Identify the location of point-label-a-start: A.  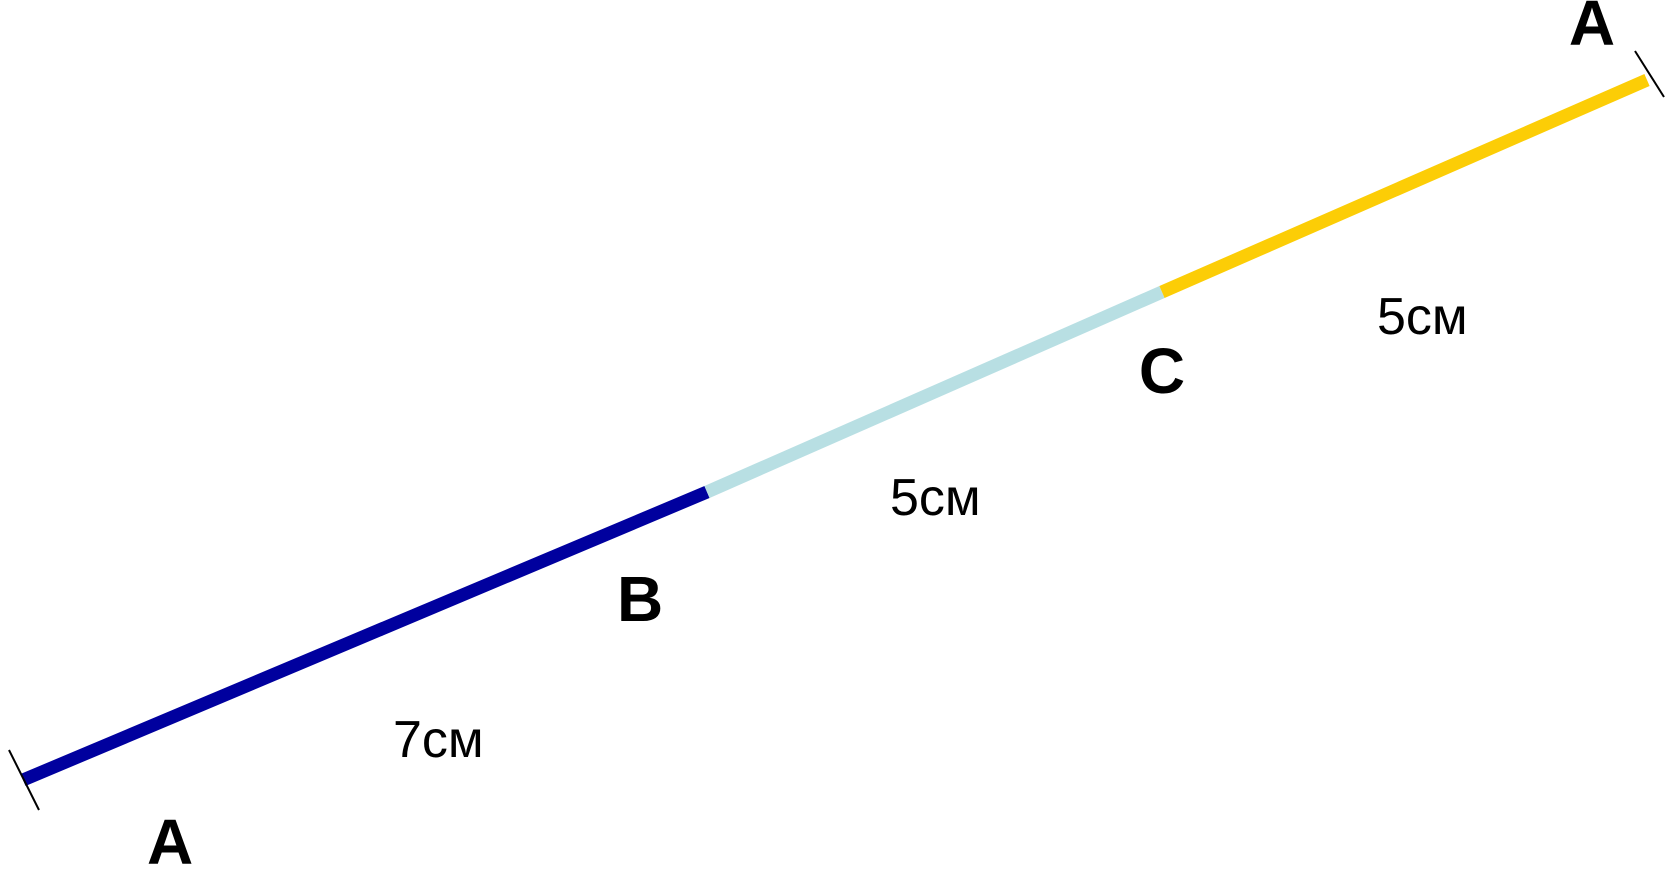
(170, 837).